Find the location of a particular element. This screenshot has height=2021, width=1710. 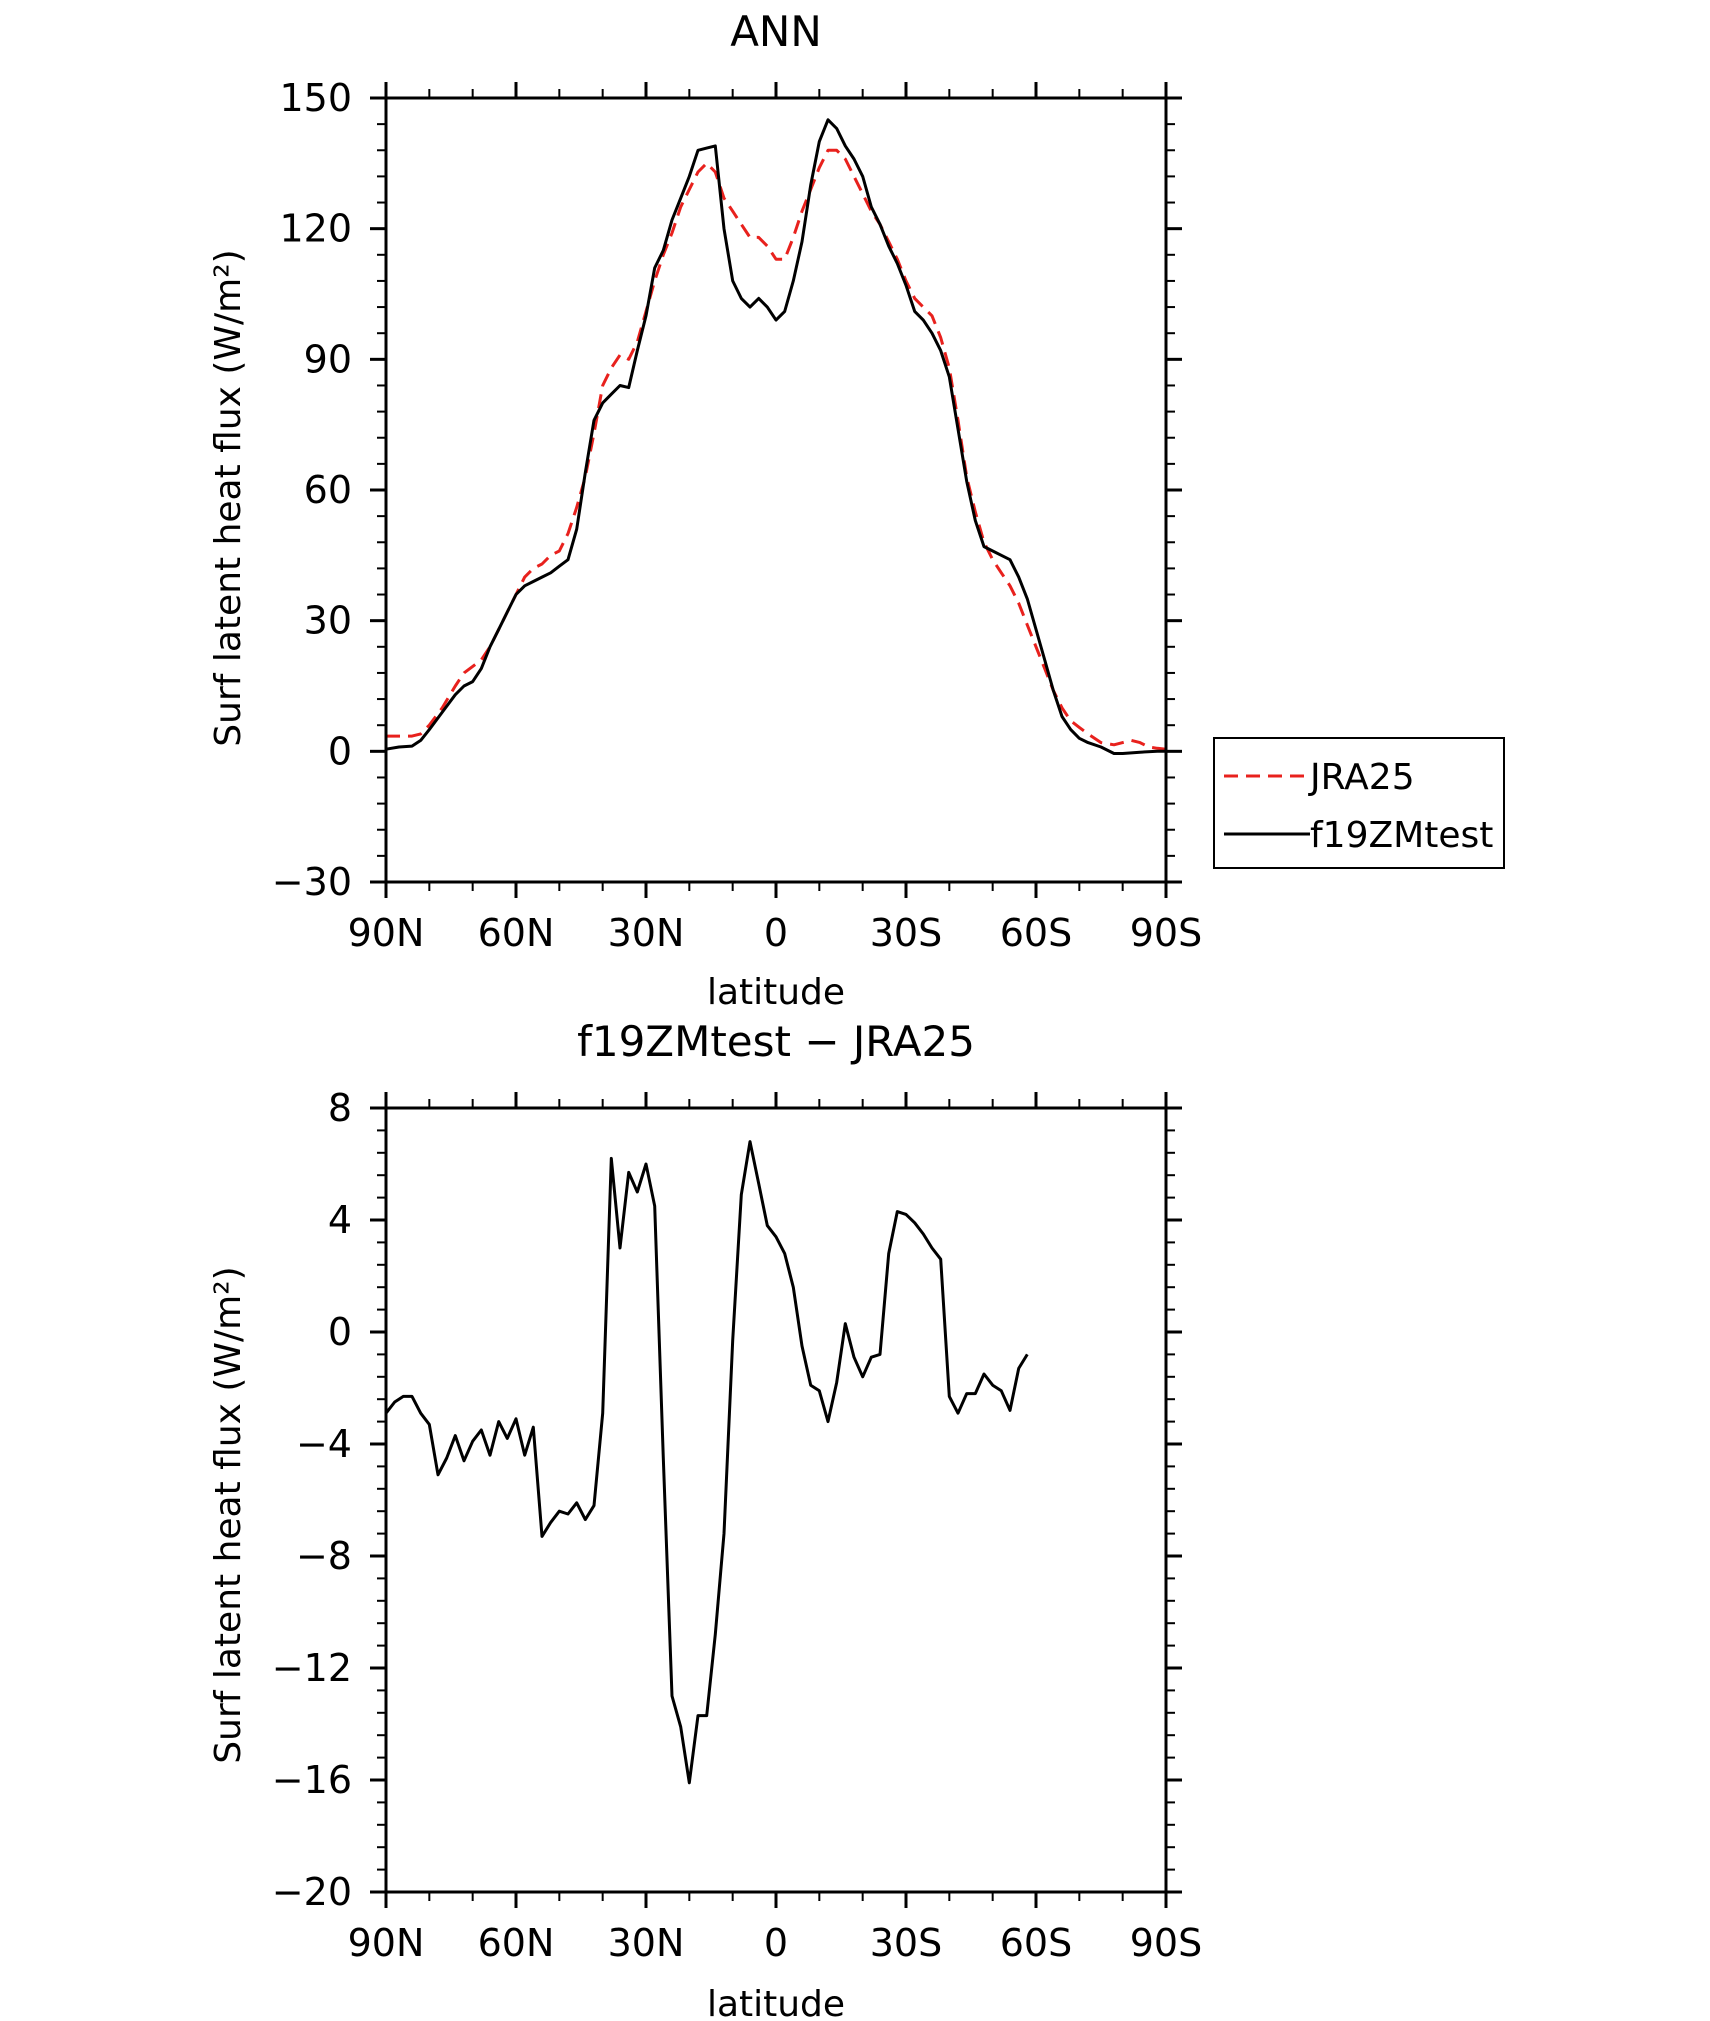

legend-box is located at coordinates (1359, 803).